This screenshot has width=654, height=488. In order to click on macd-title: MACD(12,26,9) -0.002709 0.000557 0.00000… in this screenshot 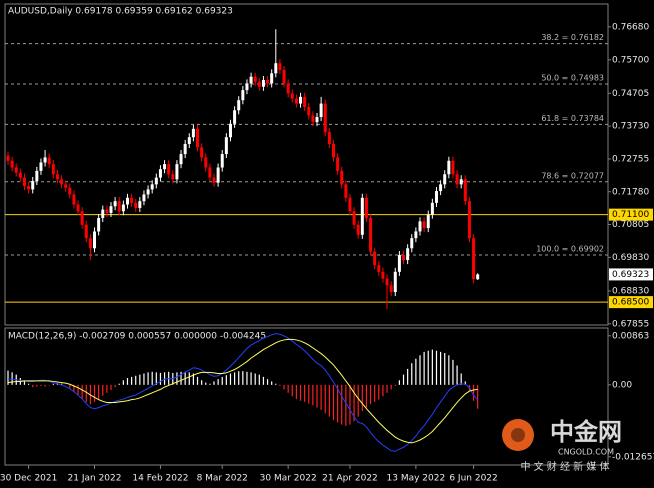, I will do `click(137, 337)`.